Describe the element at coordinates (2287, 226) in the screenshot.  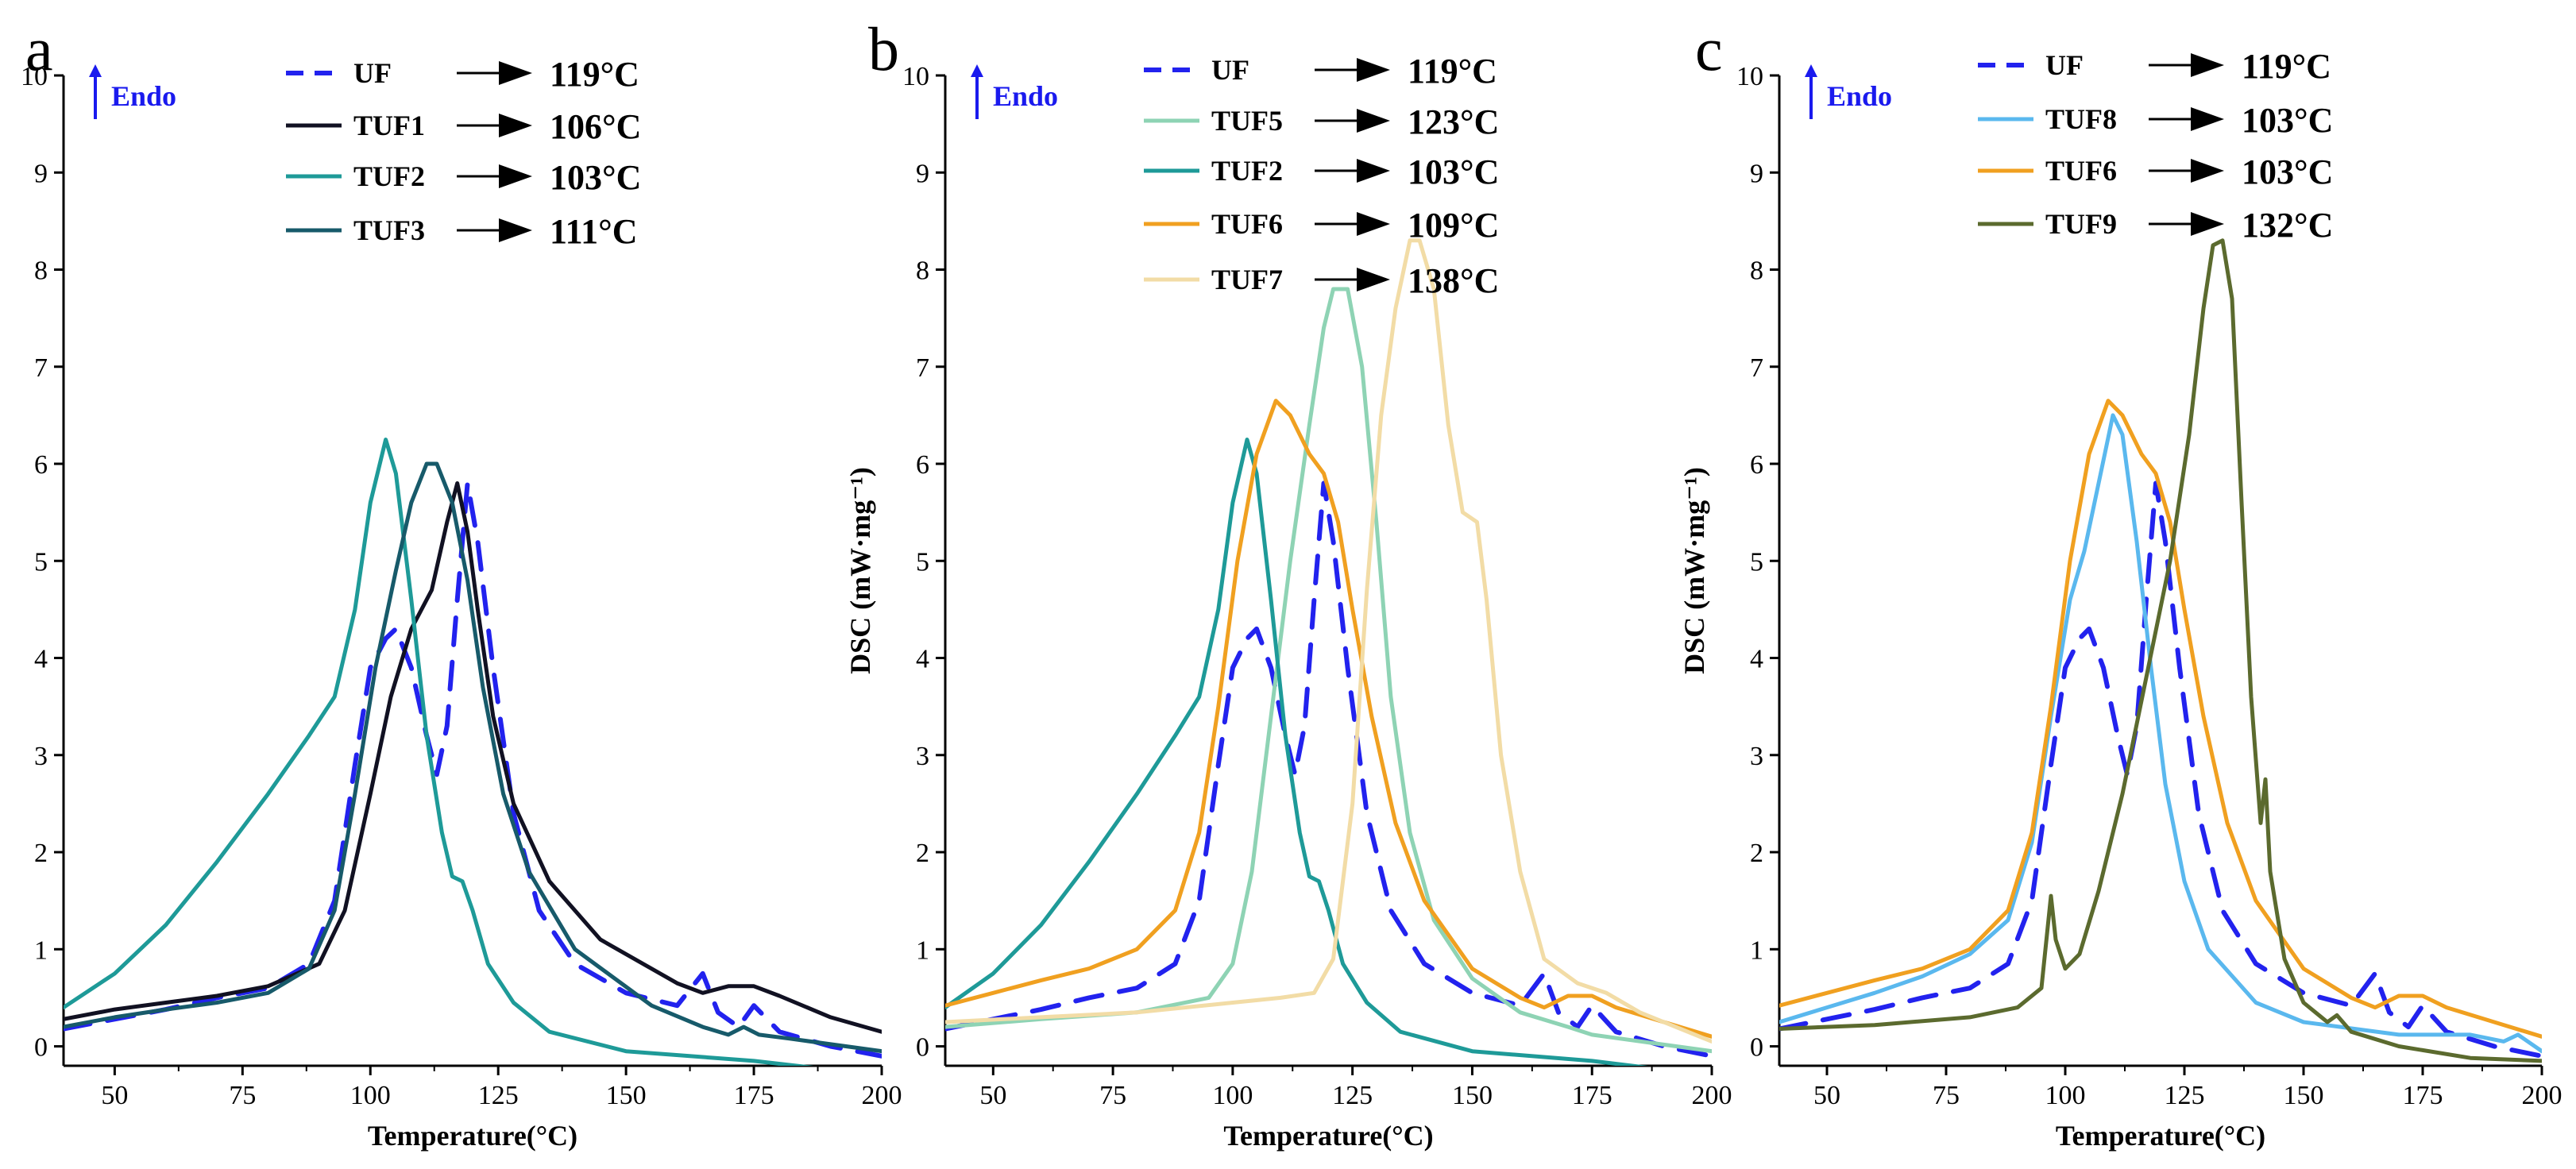
I see `peak-label: 132°C` at that location.